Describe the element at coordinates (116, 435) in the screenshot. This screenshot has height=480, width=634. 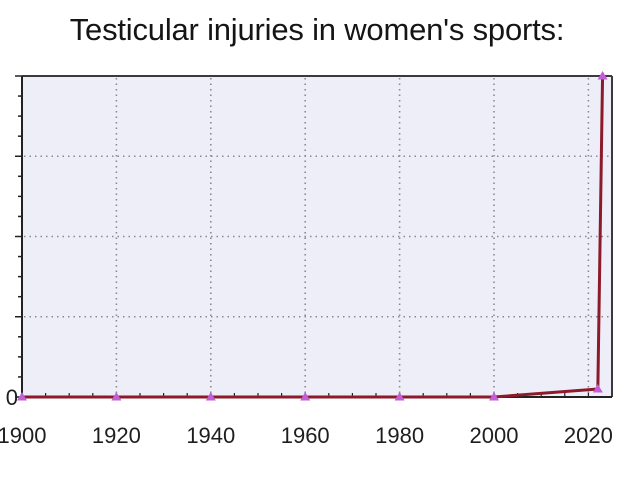
I see `x-tick-label-1920: 1920` at that location.